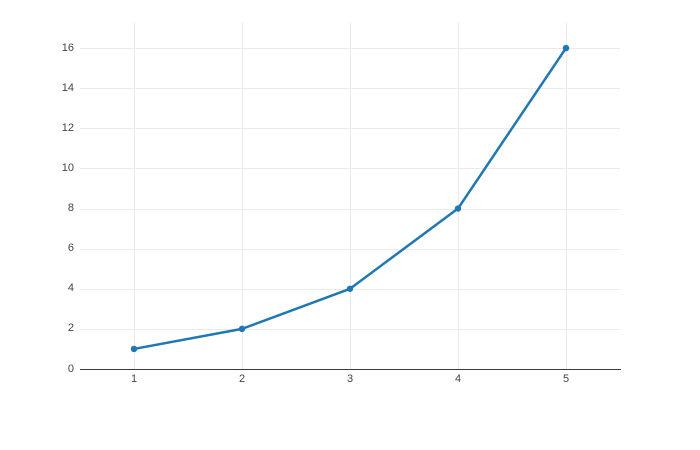  Describe the element at coordinates (43, 225) in the screenshot. I see `y-axis-tick-labels: 0 2 4 6 8 10 12 14 16` at that location.